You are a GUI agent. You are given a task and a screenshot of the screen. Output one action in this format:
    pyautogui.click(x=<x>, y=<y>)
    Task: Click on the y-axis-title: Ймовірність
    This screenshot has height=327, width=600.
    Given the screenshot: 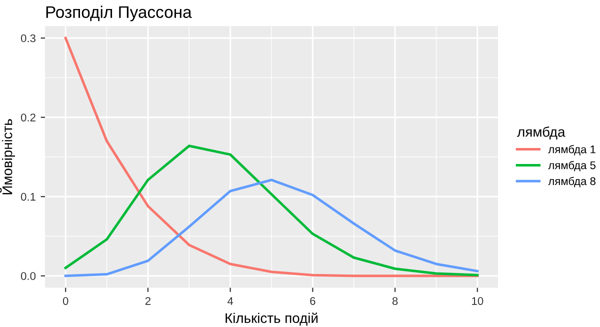 What is the action you would take?
    pyautogui.click(x=7, y=156)
    